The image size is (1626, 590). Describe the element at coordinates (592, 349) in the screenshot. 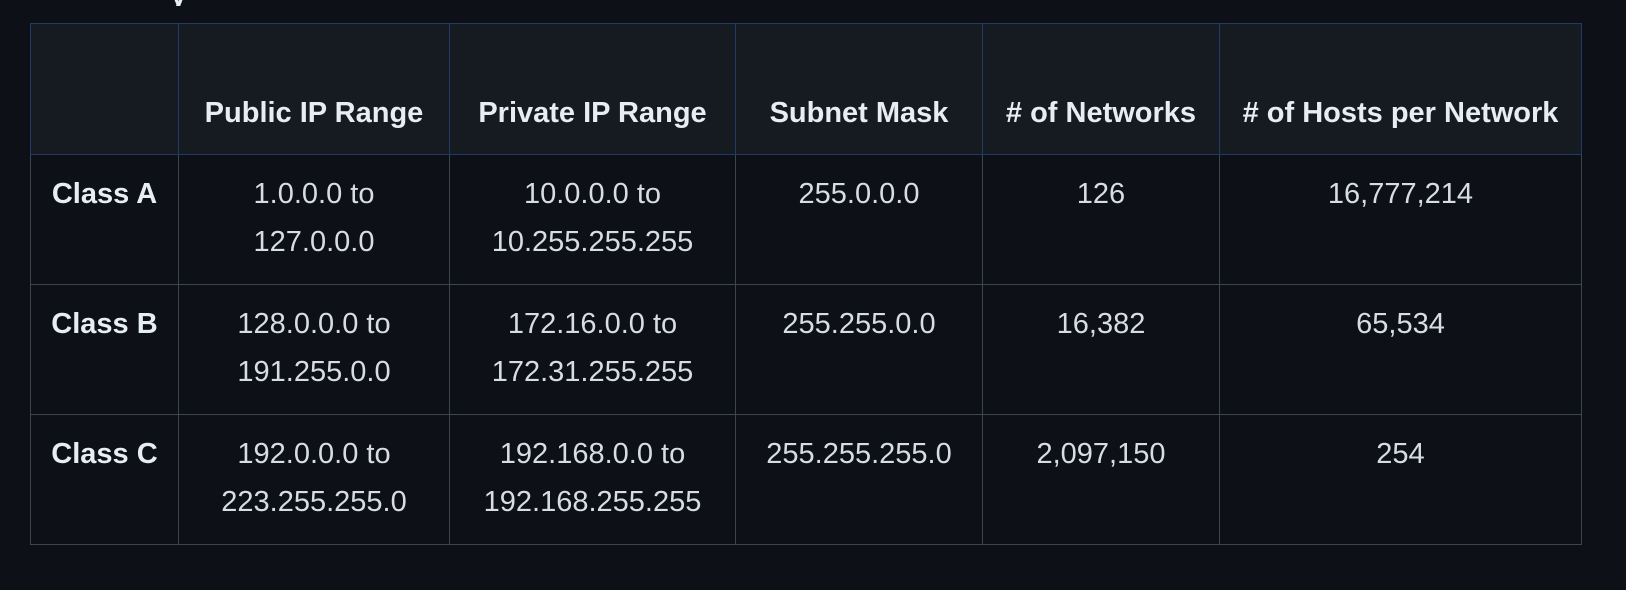

I see `private-range-cell: 172.16.0.0 to 172.31.255.255` at that location.